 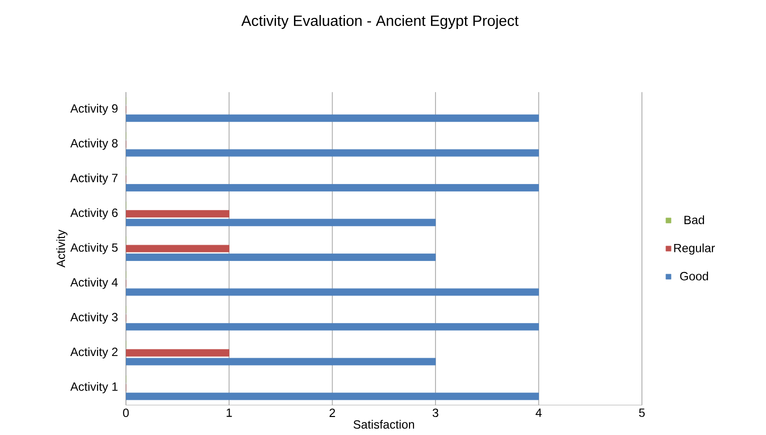 I want to click on x-tick-label: 3, so click(x=435, y=413).